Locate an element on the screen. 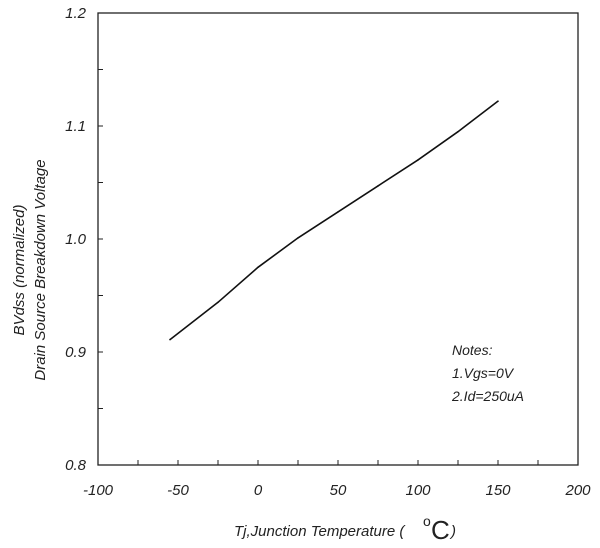  notes-annotation: Notes: 1.Vgs=0V 2.Id=250uA is located at coordinates (487, 373).